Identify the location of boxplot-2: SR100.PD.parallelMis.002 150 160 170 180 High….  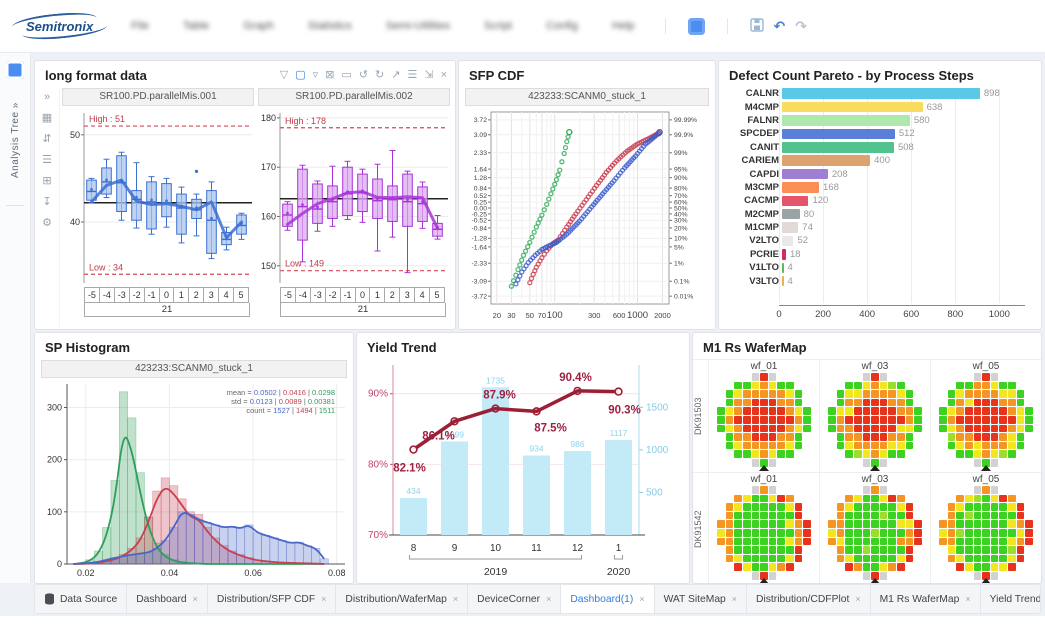
(354, 207).